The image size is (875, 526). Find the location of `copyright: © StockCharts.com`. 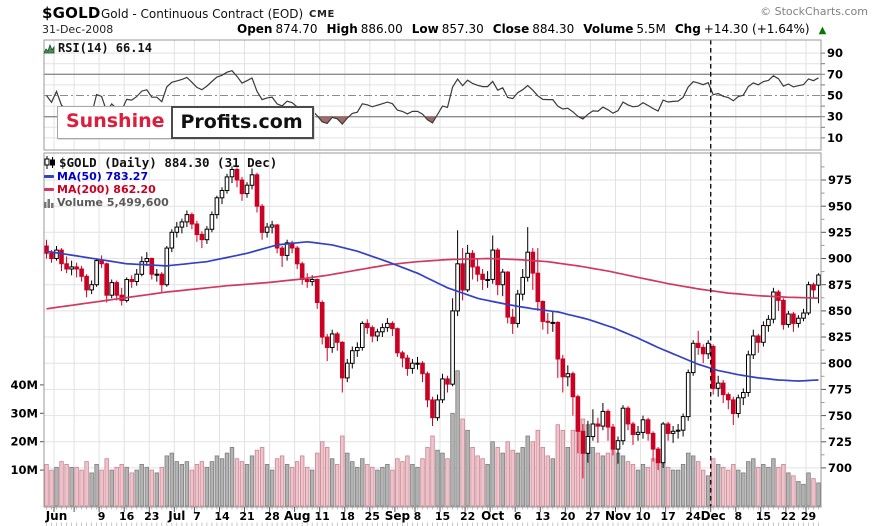

copyright: © StockCharts.com is located at coordinates (814, 11).